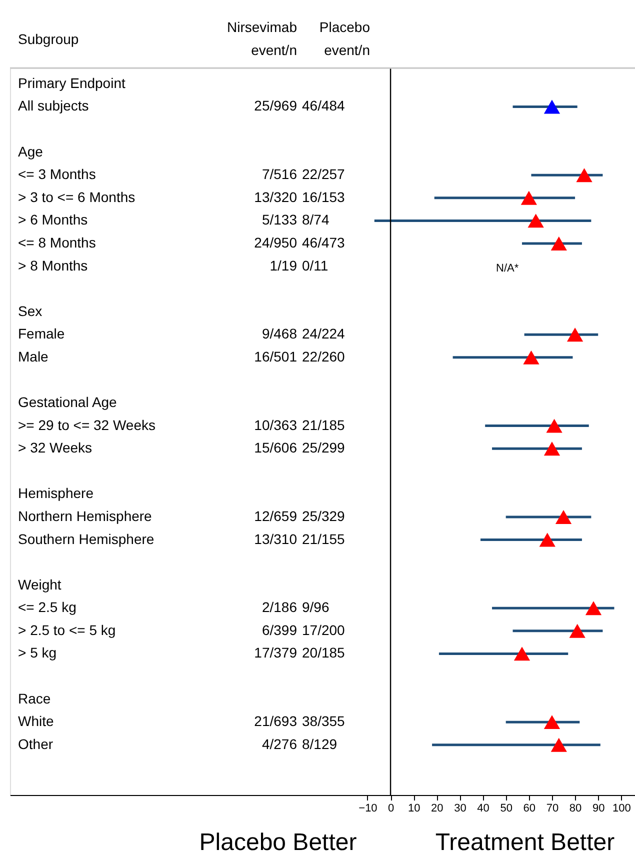  Describe the element at coordinates (621, 808) in the screenshot. I see `x-tick-label: 100` at that location.